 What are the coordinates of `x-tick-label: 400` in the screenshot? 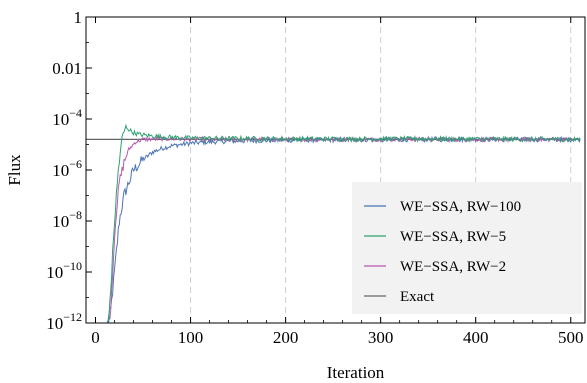 It's located at (476, 337).